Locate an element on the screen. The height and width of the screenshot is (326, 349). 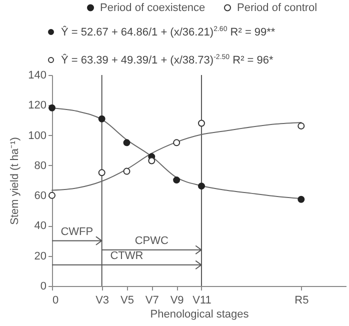
y-tick-label: 40 is located at coordinates (40, 226).